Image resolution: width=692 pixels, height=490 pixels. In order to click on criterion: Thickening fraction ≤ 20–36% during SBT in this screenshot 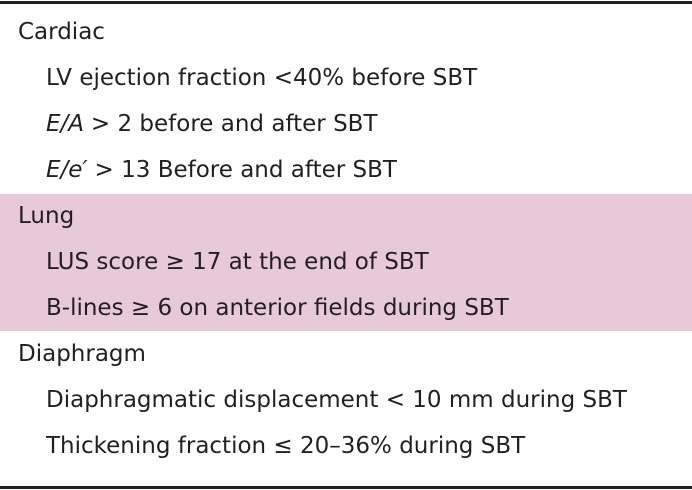, I will do `click(346, 446)`.